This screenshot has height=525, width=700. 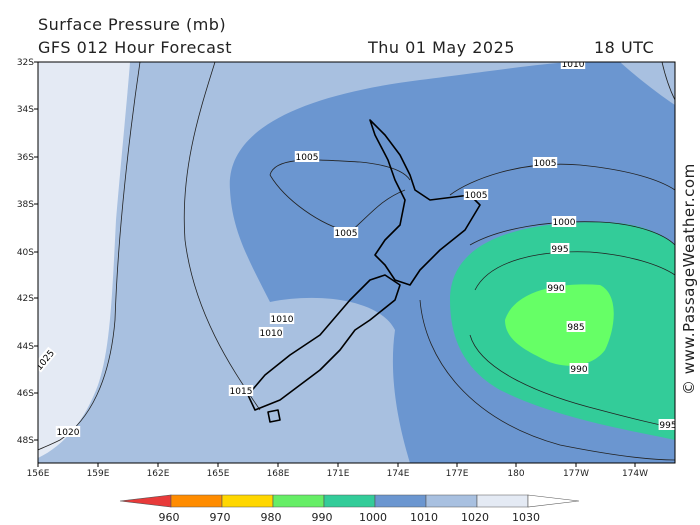 I want to click on contour-label: 1000, so click(x=564, y=223).